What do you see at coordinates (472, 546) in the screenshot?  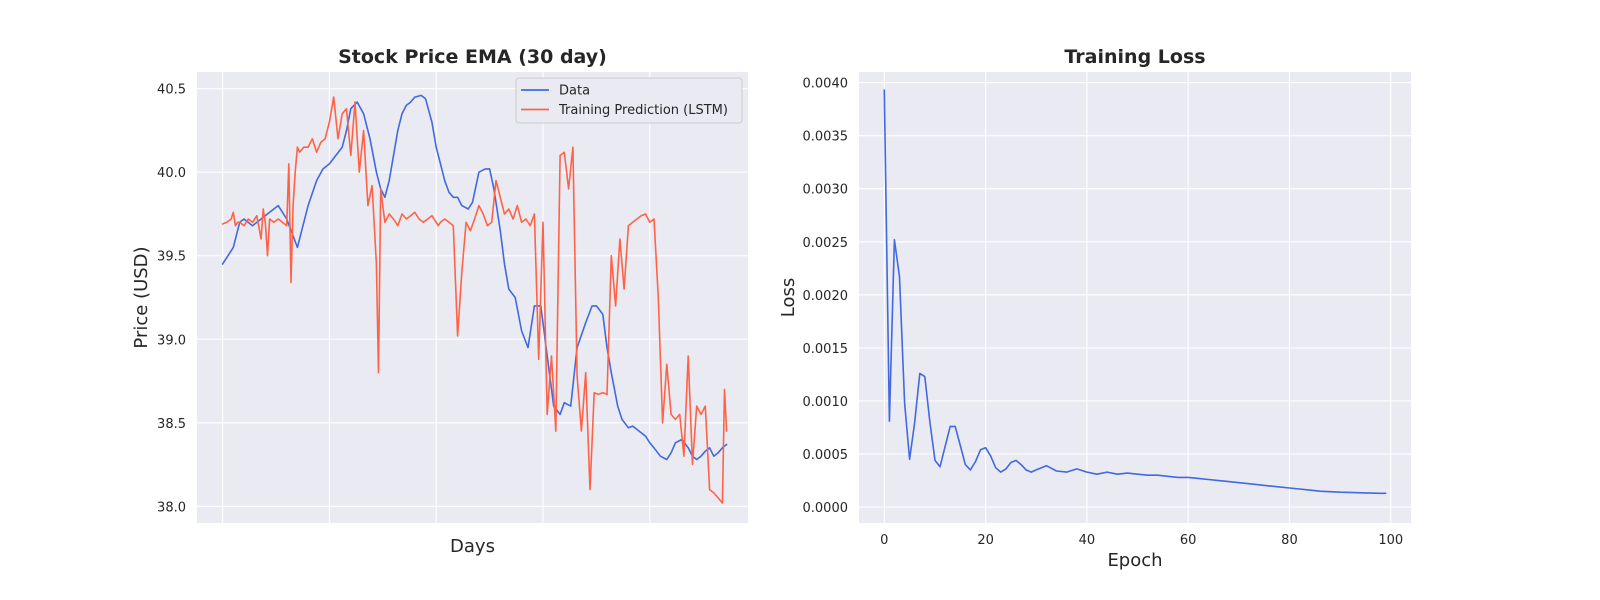 I see `stock-x-axis-label: Days` at bounding box center [472, 546].